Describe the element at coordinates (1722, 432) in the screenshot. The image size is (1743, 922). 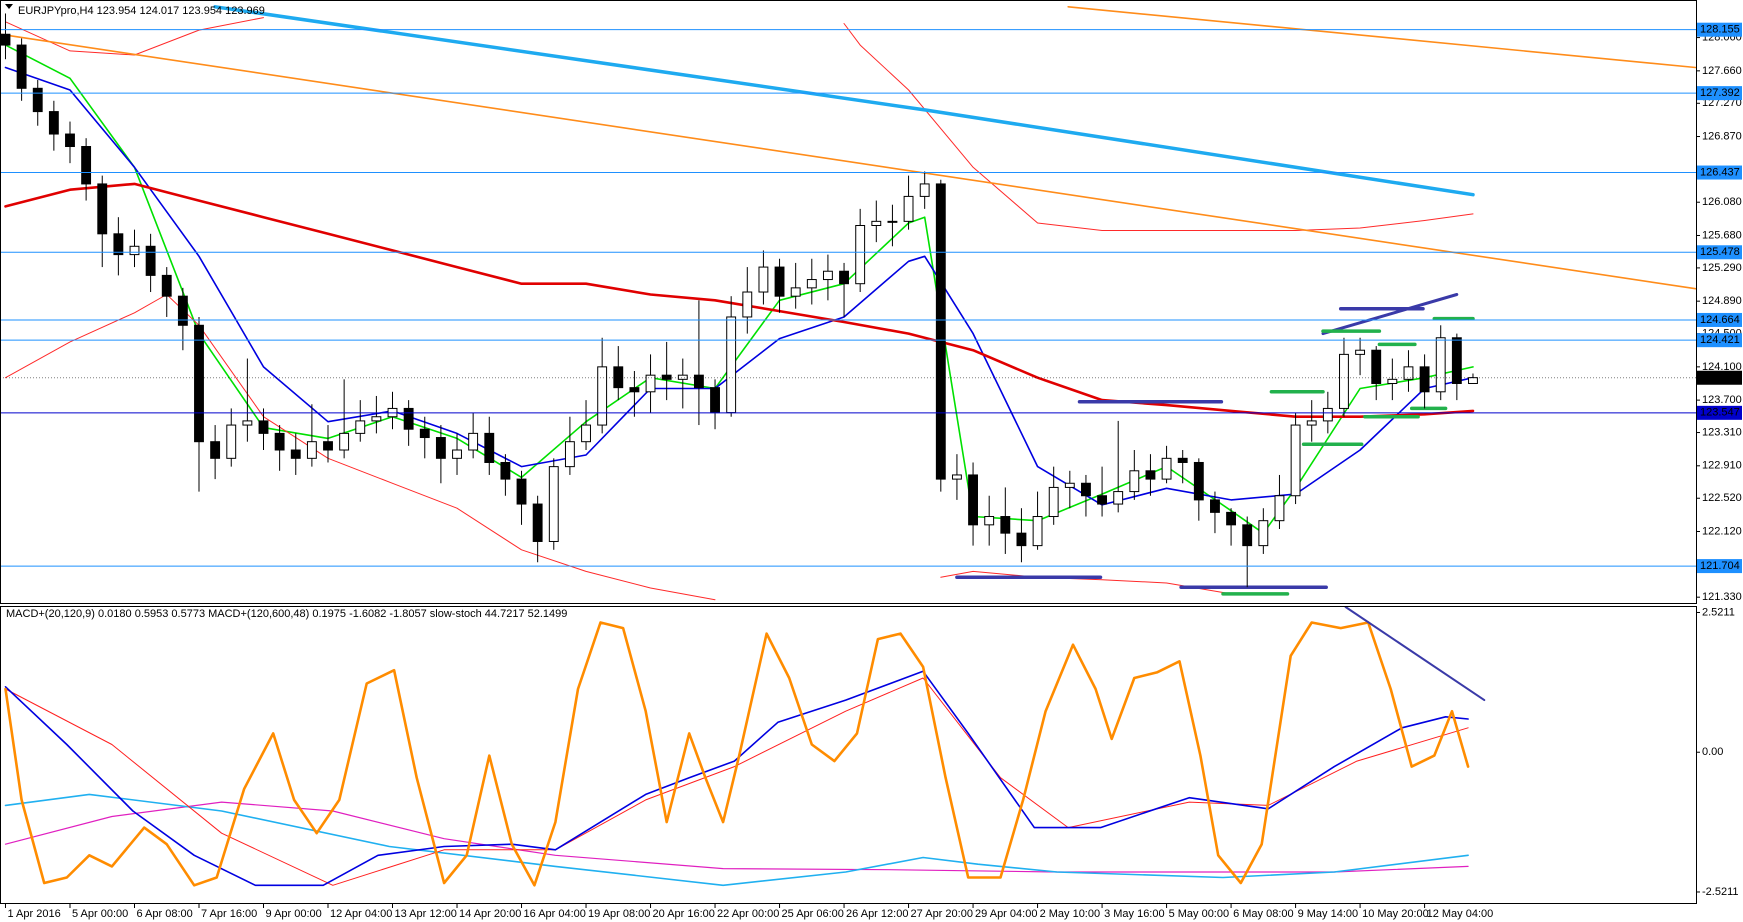
I see `y-tick-label: 123.310` at that location.